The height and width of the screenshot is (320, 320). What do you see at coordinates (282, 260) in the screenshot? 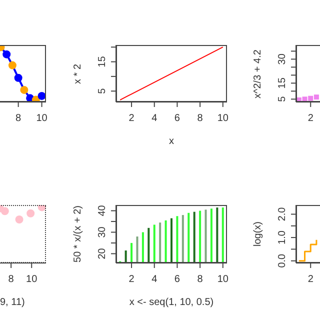
I see `y-tick-label: 0.0` at bounding box center [282, 260].